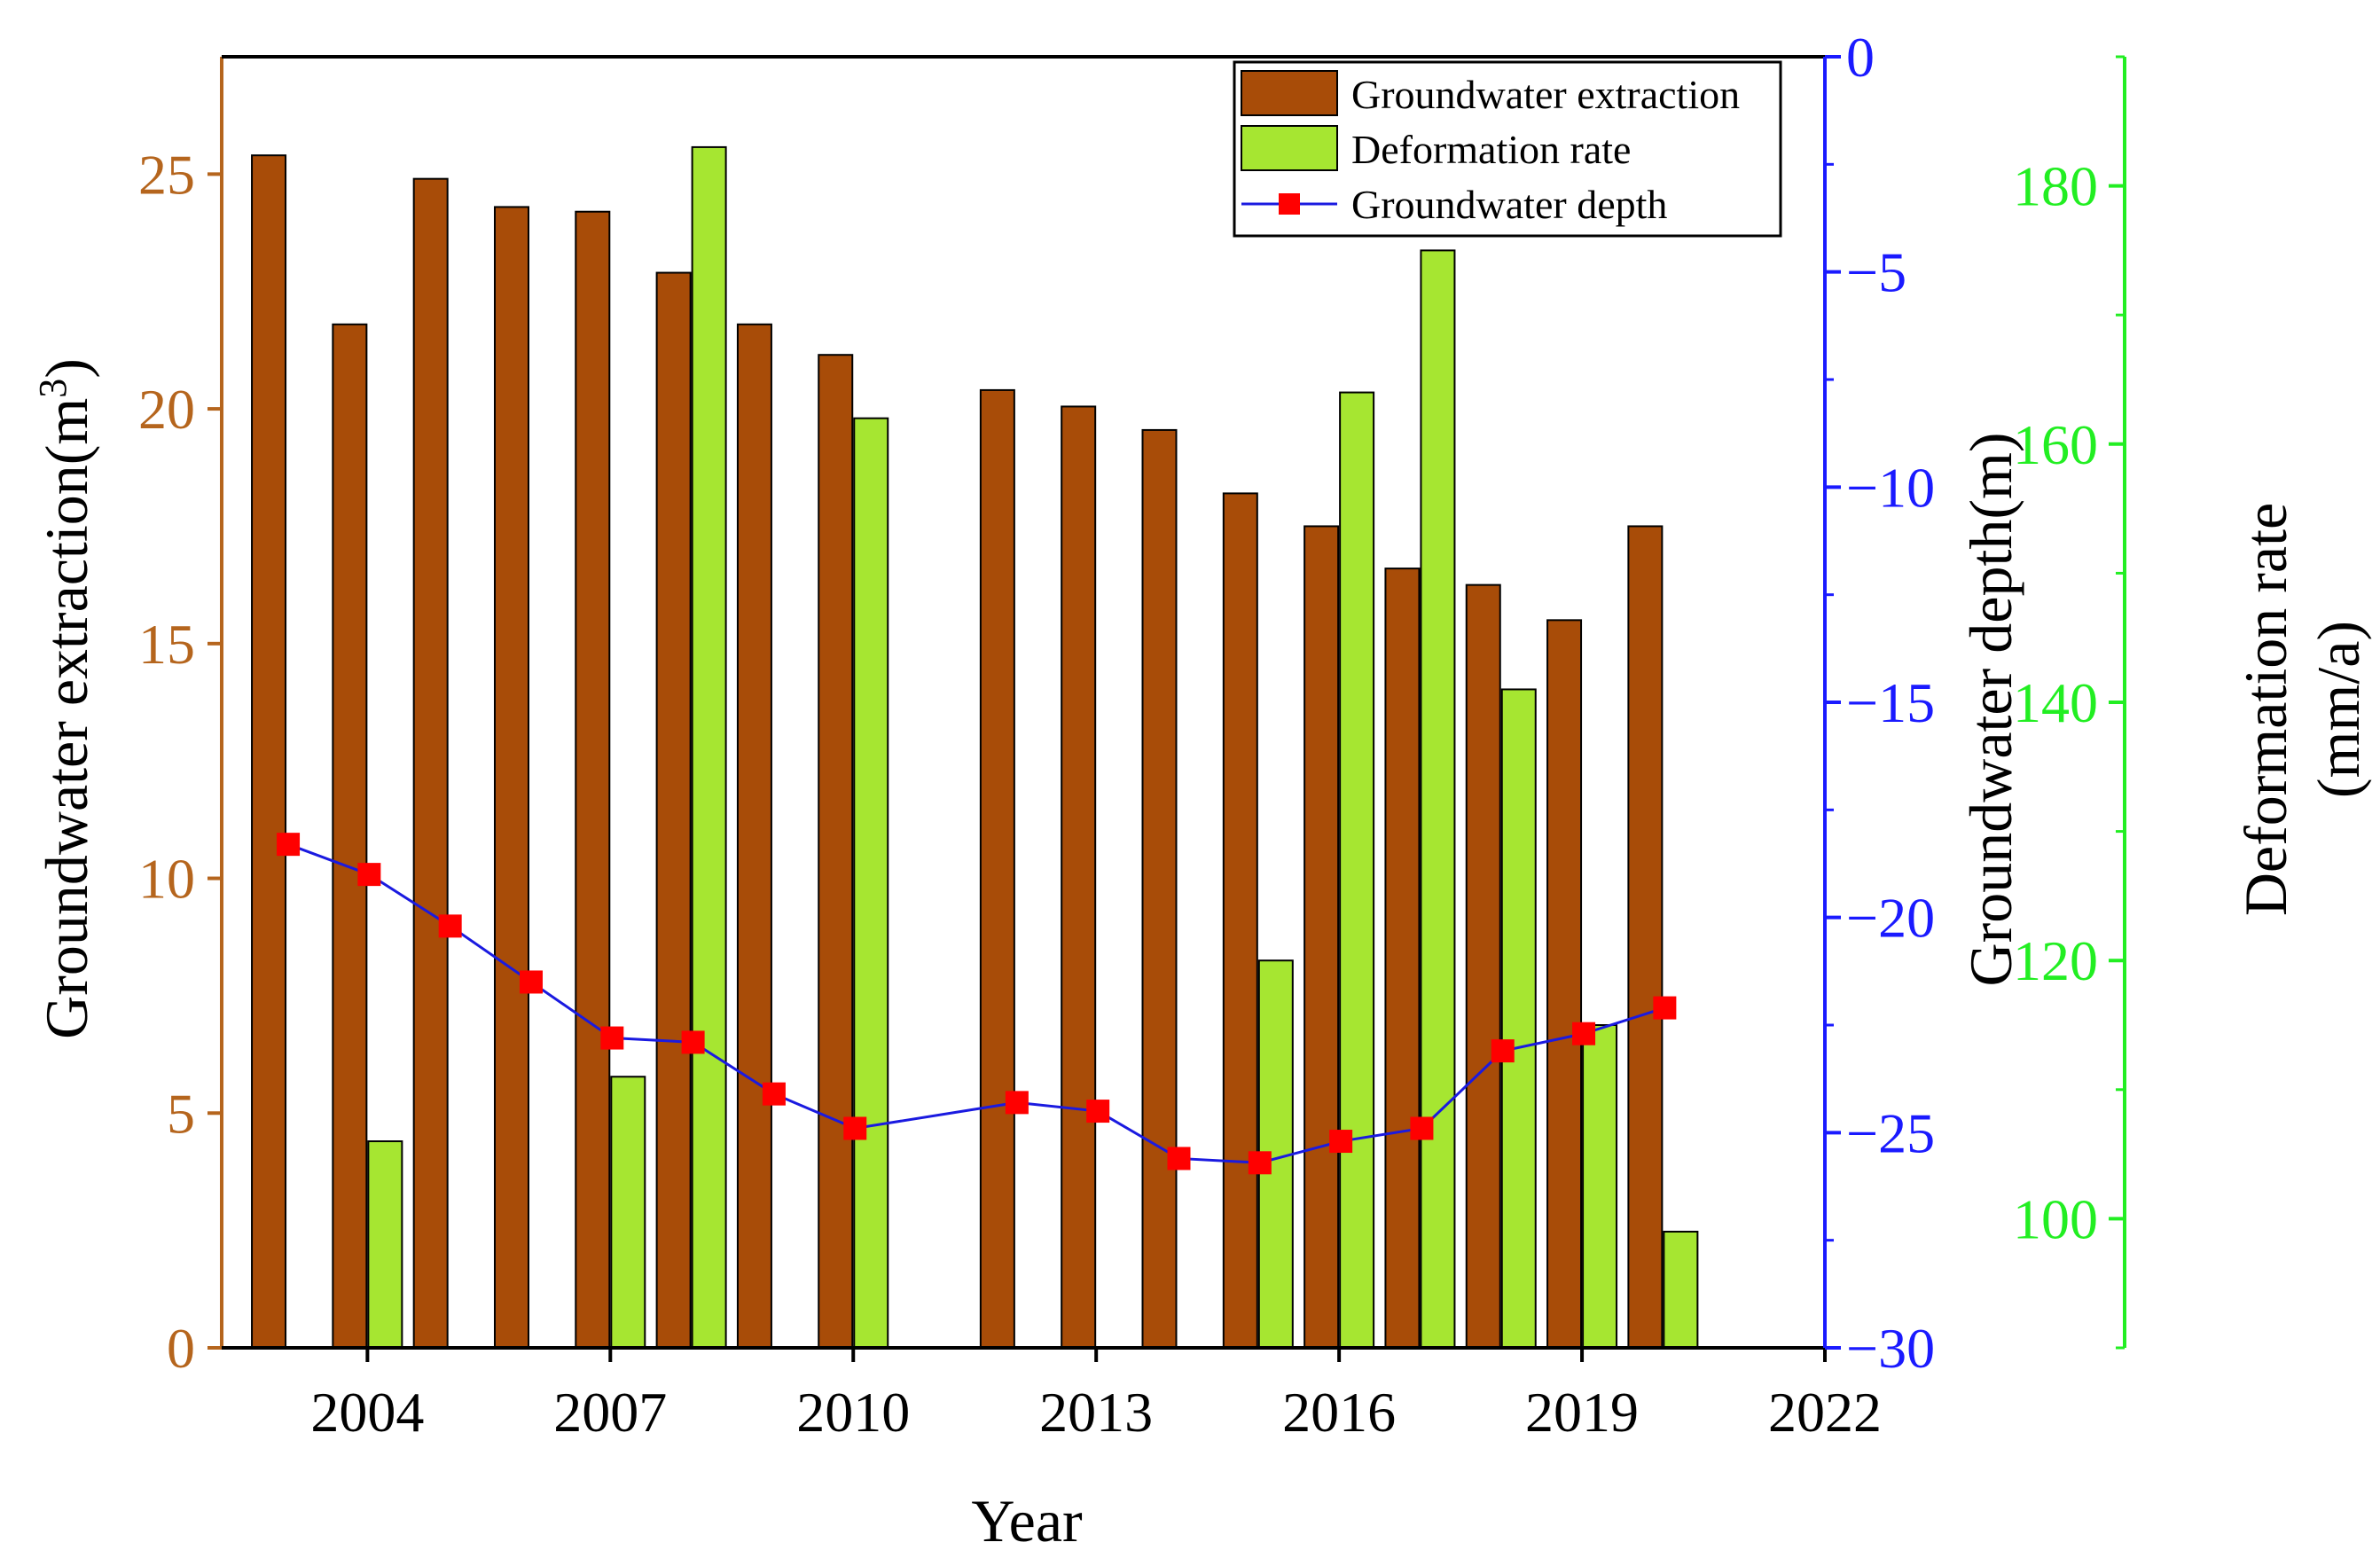 This screenshot has width=2380, height=1558. I want to click on right1-tick-label: −5, so click(1876, 272).